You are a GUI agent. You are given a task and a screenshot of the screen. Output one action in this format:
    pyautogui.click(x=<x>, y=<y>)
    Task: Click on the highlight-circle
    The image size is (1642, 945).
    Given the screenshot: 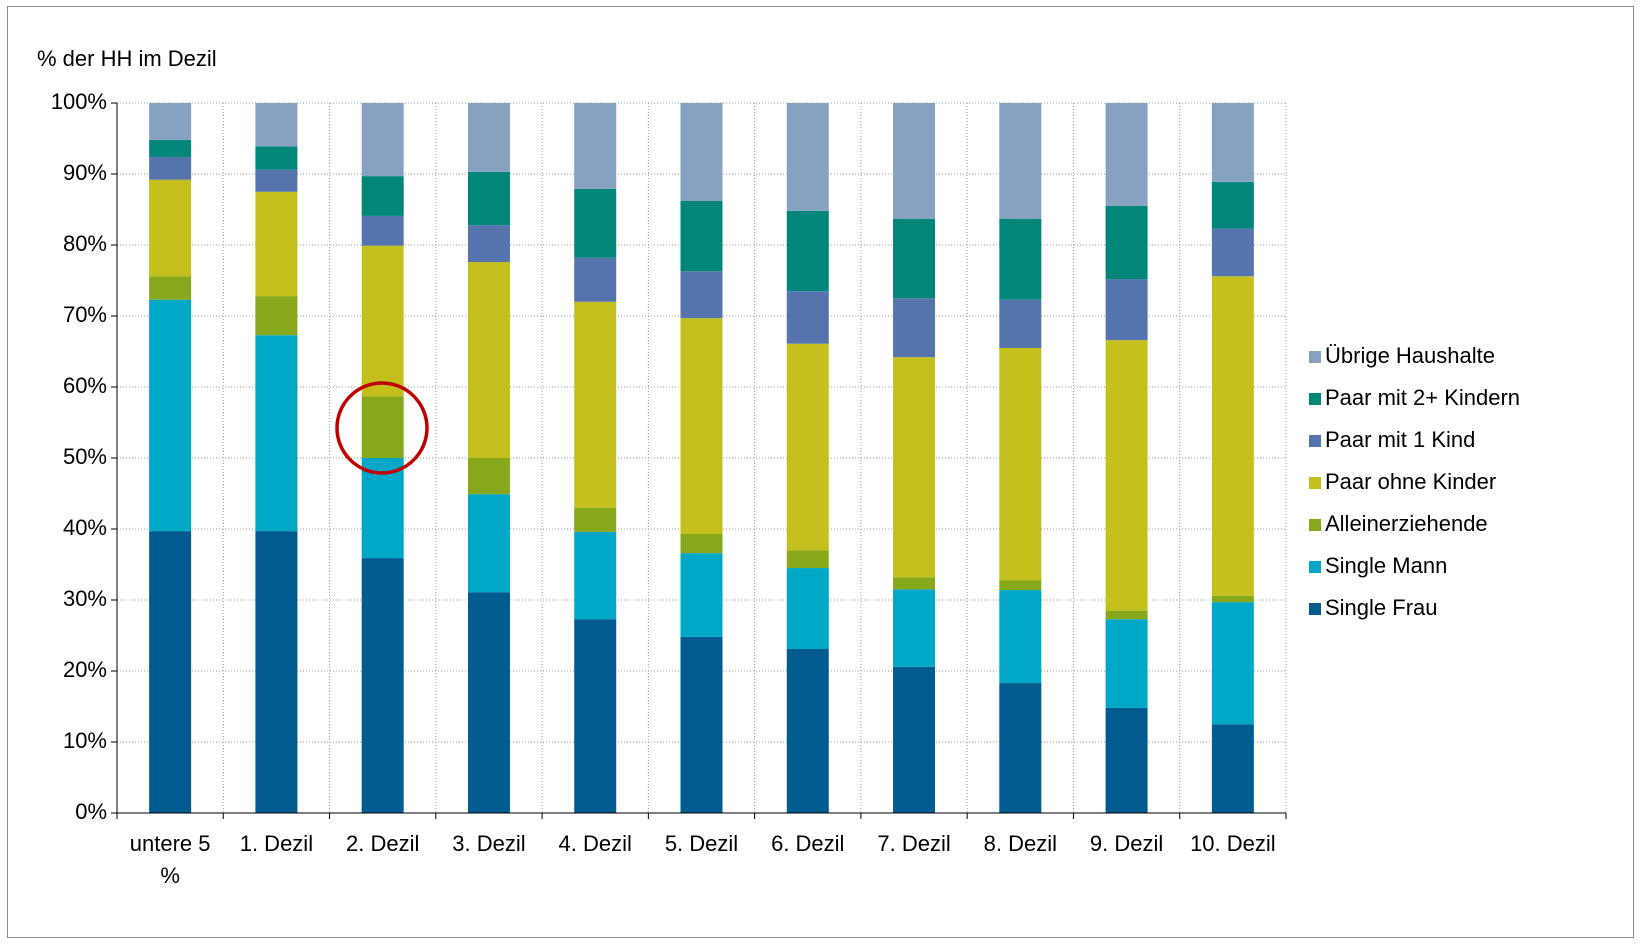 What is the action you would take?
    pyautogui.click(x=382, y=428)
    